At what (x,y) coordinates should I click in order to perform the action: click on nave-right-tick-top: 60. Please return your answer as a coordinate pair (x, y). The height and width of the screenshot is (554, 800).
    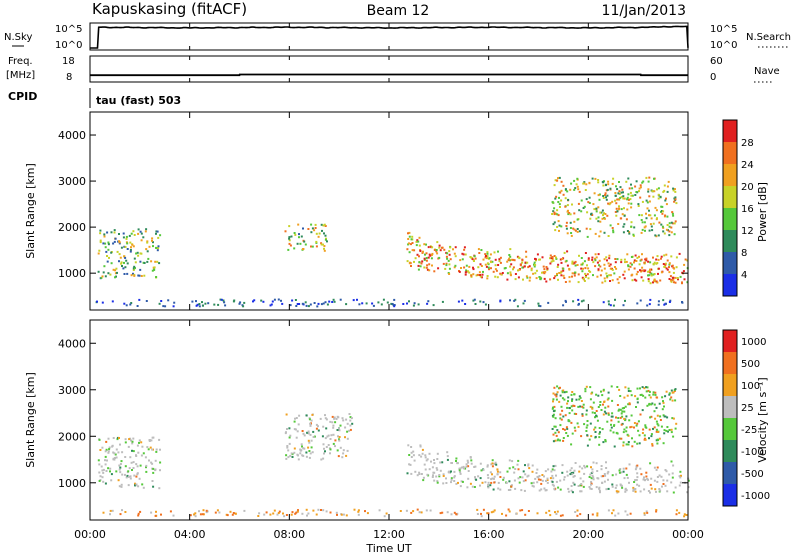
    Looking at the image, I should click on (716, 61).